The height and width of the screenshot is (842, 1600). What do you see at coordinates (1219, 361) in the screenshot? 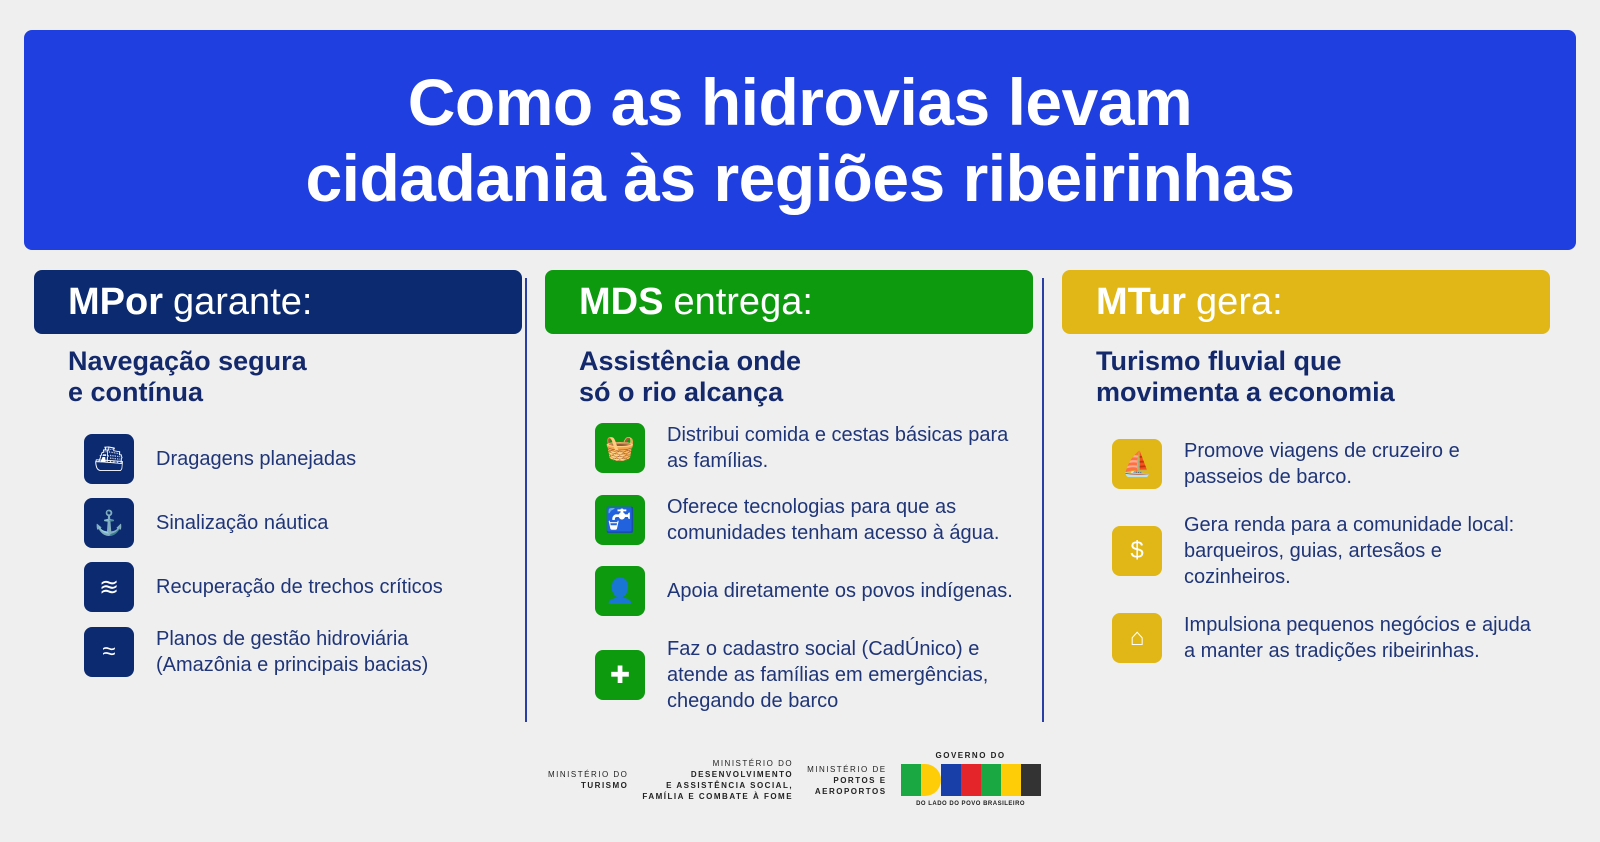
I see `subtitle-line: Turismo fluvial que` at bounding box center [1219, 361].